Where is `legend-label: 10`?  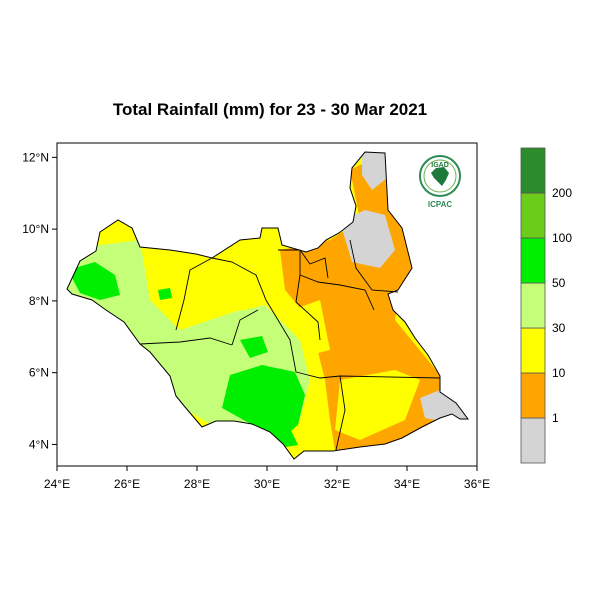 legend-label: 10 is located at coordinates (559, 373).